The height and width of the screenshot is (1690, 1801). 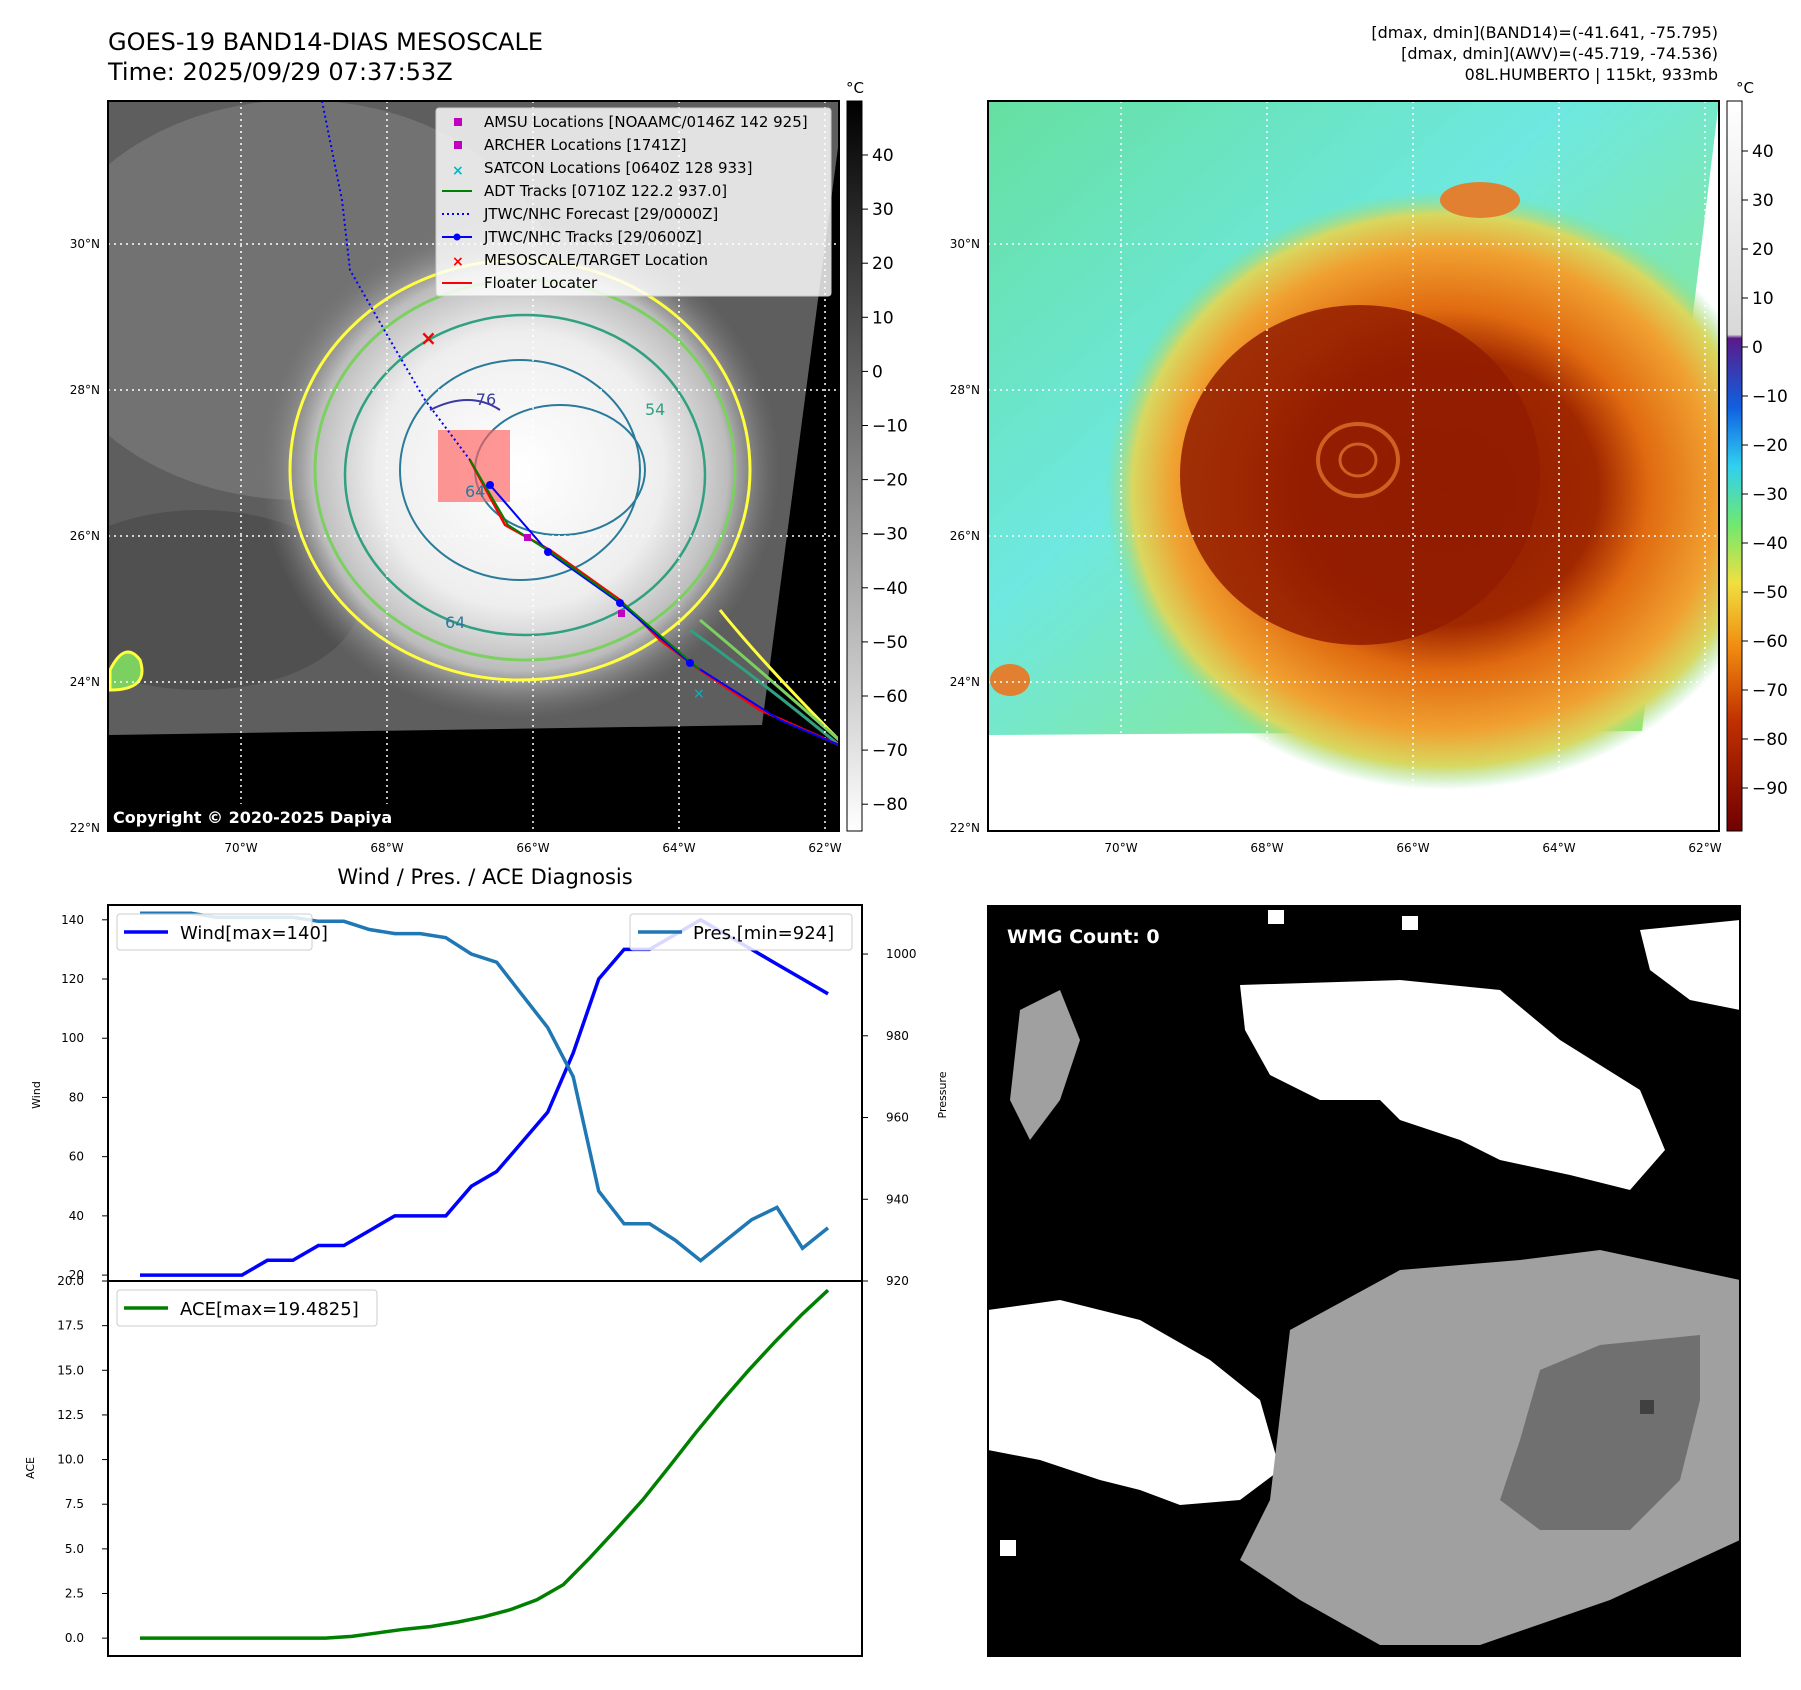 I want to click on legend-target: MESOSCALE/TARGET Location, so click(x=596, y=260).